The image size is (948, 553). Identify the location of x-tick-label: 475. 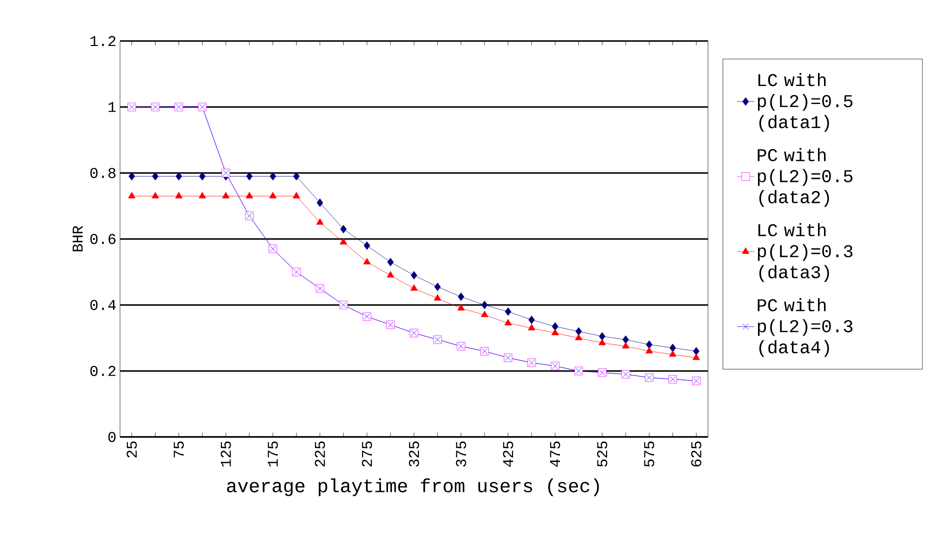
(555, 454).